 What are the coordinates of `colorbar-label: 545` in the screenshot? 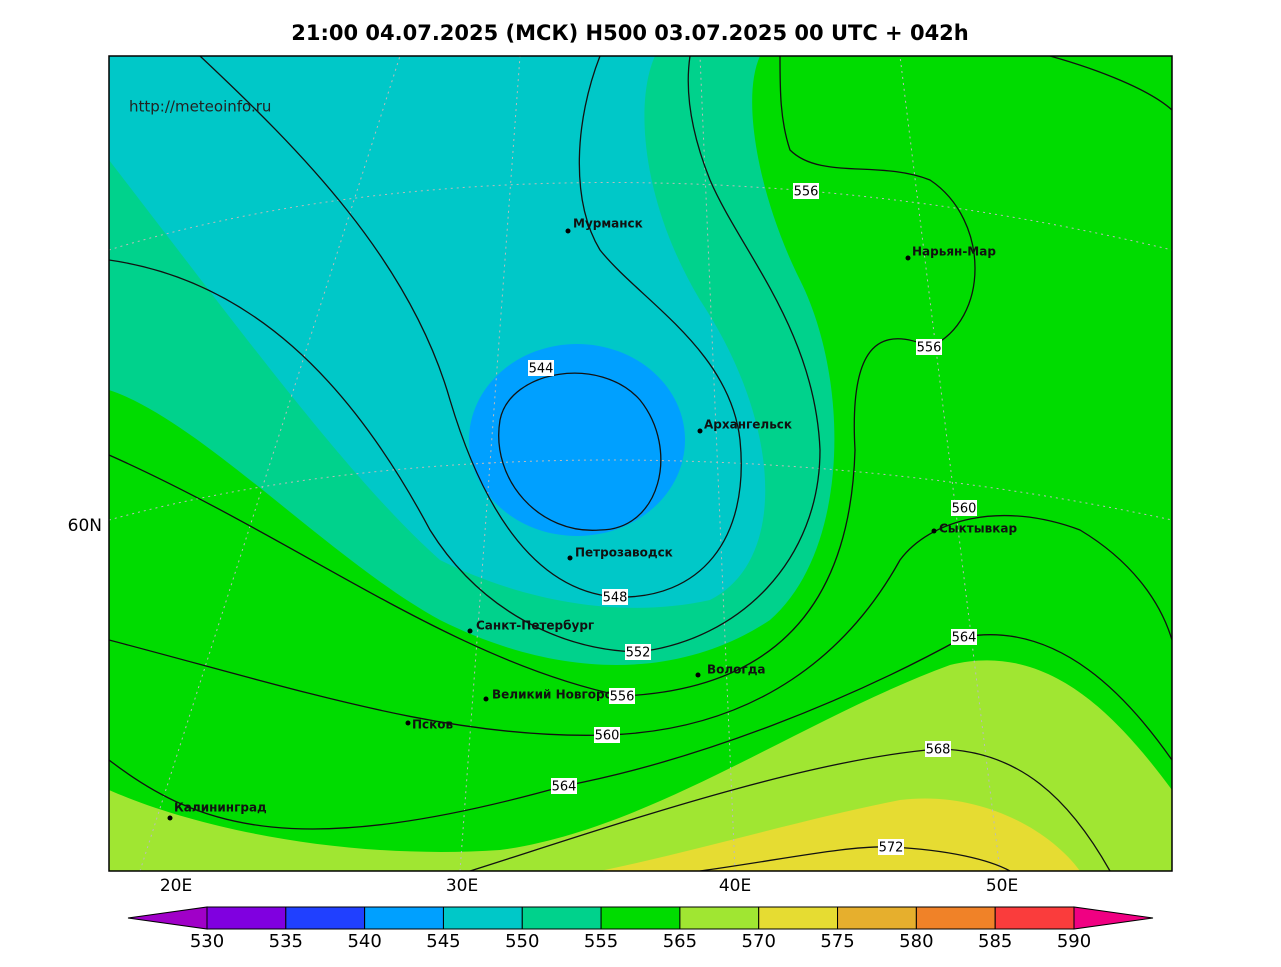 It's located at (443, 941).